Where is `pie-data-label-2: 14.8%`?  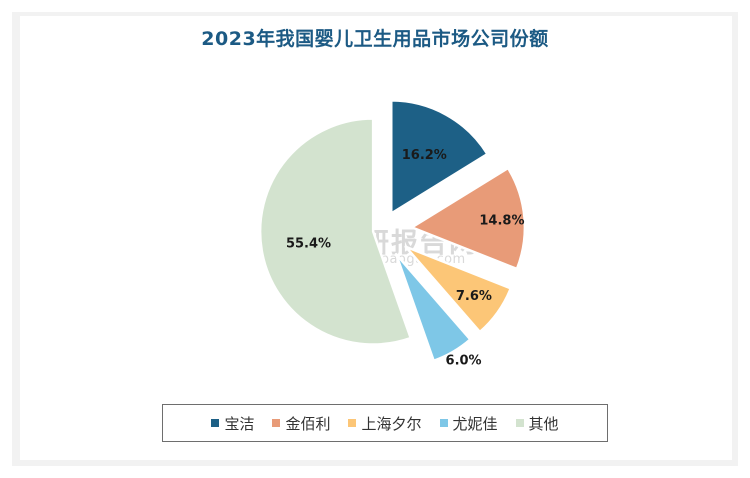
pie-data-label-2: 14.8% is located at coordinates (501, 220).